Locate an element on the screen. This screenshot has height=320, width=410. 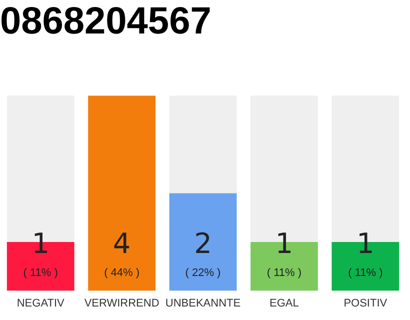
x-tick-label: POSITIV is located at coordinates (366, 303).